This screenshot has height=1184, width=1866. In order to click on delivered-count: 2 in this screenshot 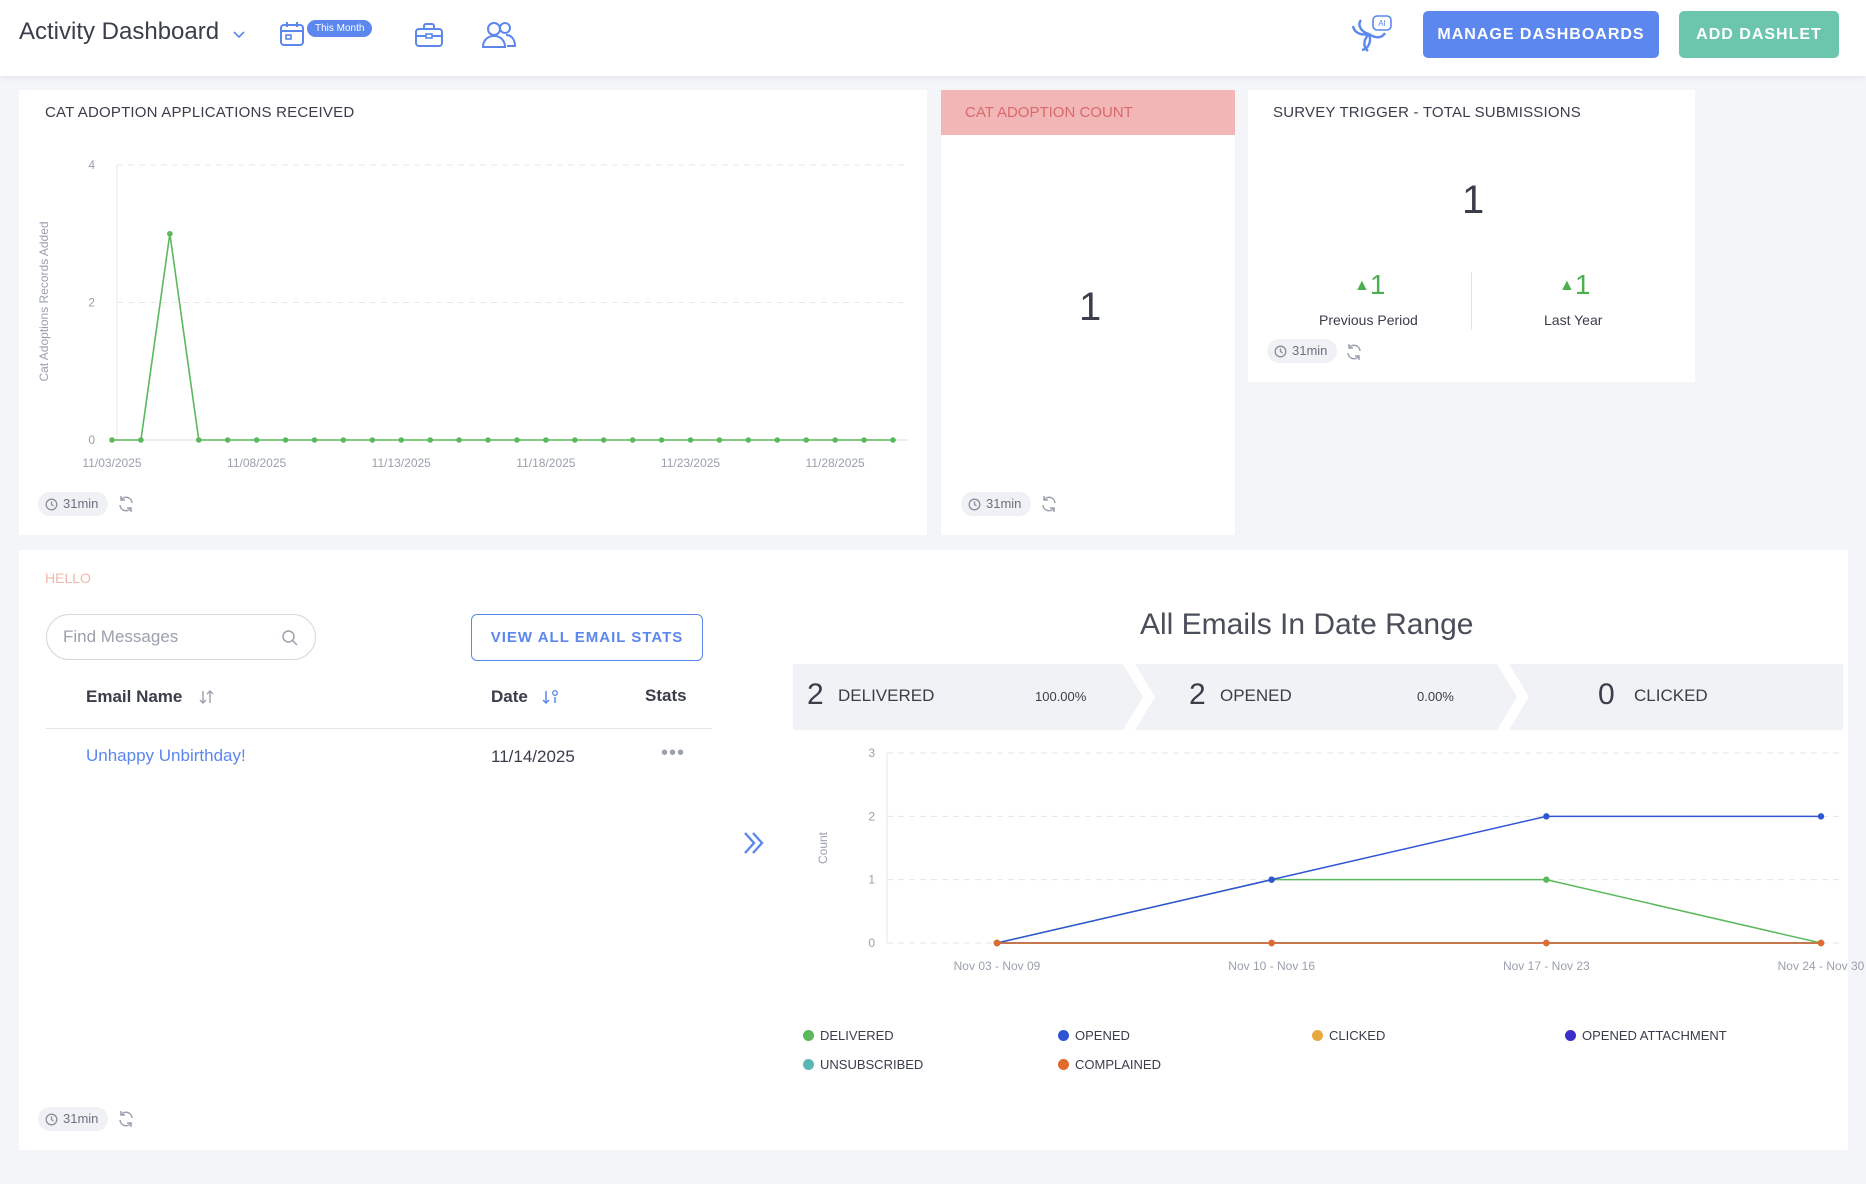, I will do `click(815, 694)`.